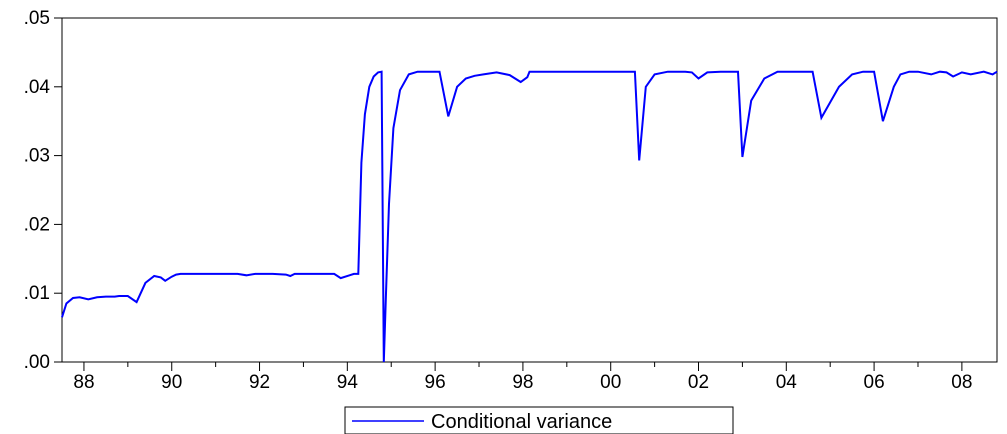 The height and width of the screenshot is (434, 1007). Describe the element at coordinates (37, 362) in the screenshot. I see `y-tick-label: .00` at that location.